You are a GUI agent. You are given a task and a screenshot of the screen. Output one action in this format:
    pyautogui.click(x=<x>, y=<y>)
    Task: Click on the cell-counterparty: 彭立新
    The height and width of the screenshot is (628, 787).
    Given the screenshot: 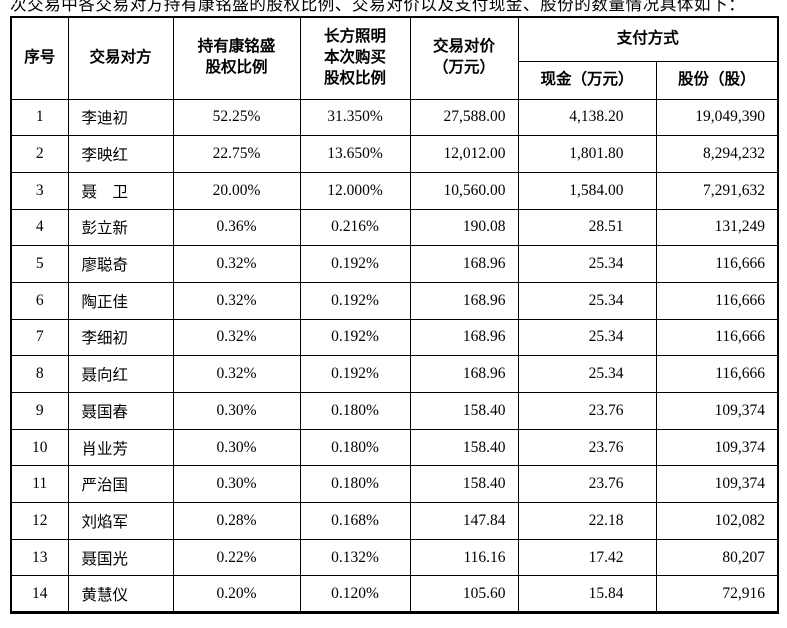 What is the action you would take?
    pyautogui.click(x=120, y=227)
    